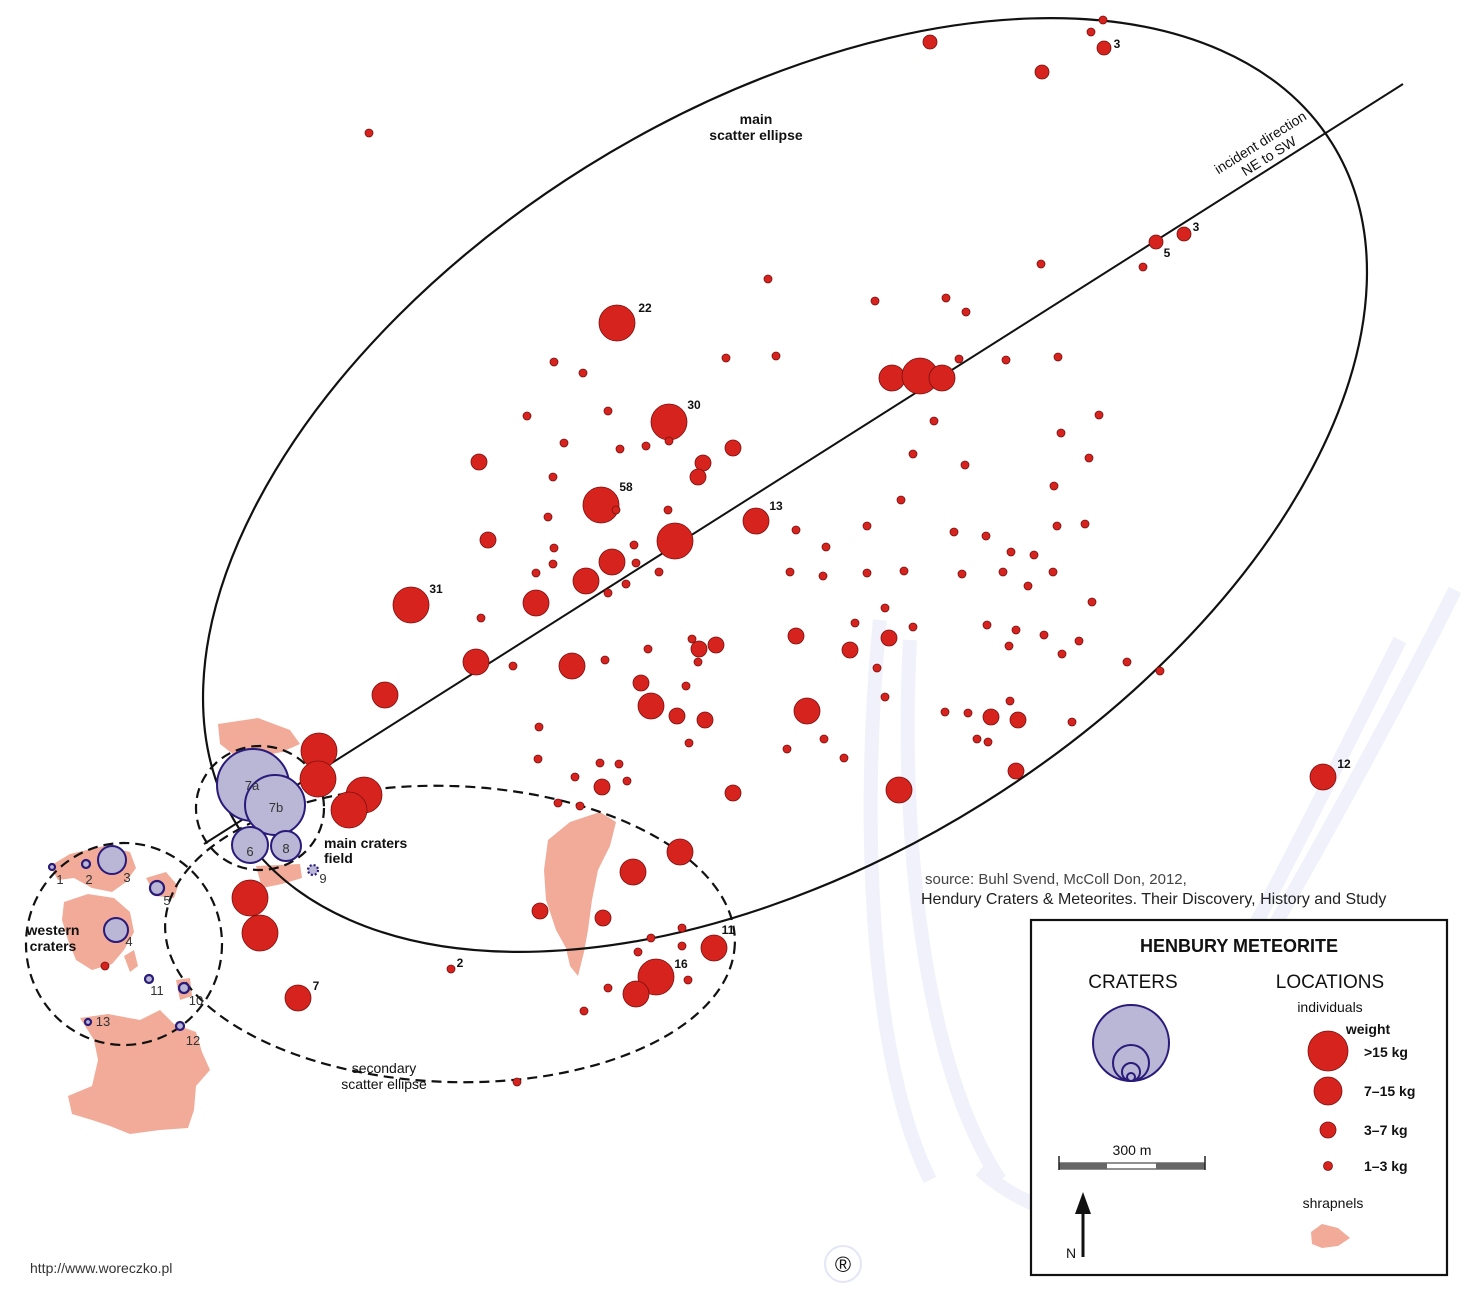 The height and width of the screenshot is (1291, 1464). What do you see at coordinates (384, 1084) in the screenshot?
I see `secondary-ellipse-label-line2: scatter ellipse` at bounding box center [384, 1084].